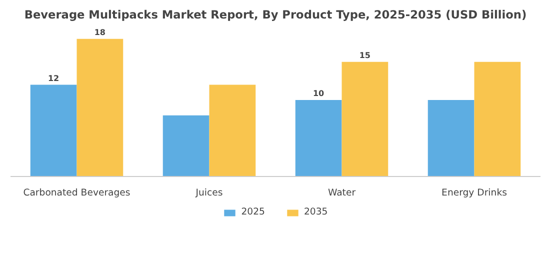 This screenshot has height=280, width=560. Describe the element at coordinates (318, 93) in the screenshot. I see `data-label: 10` at that location.